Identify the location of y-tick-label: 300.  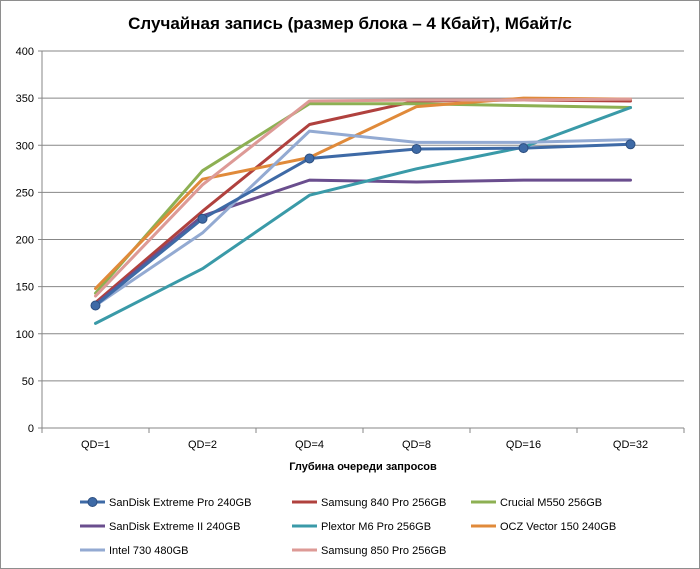
(25, 146).